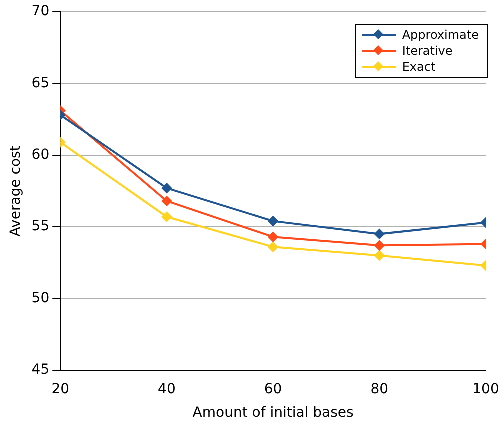  What do you see at coordinates (61, 389) in the screenshot?
I see `x-tick-label: 20` at bounding box center [61, 389].